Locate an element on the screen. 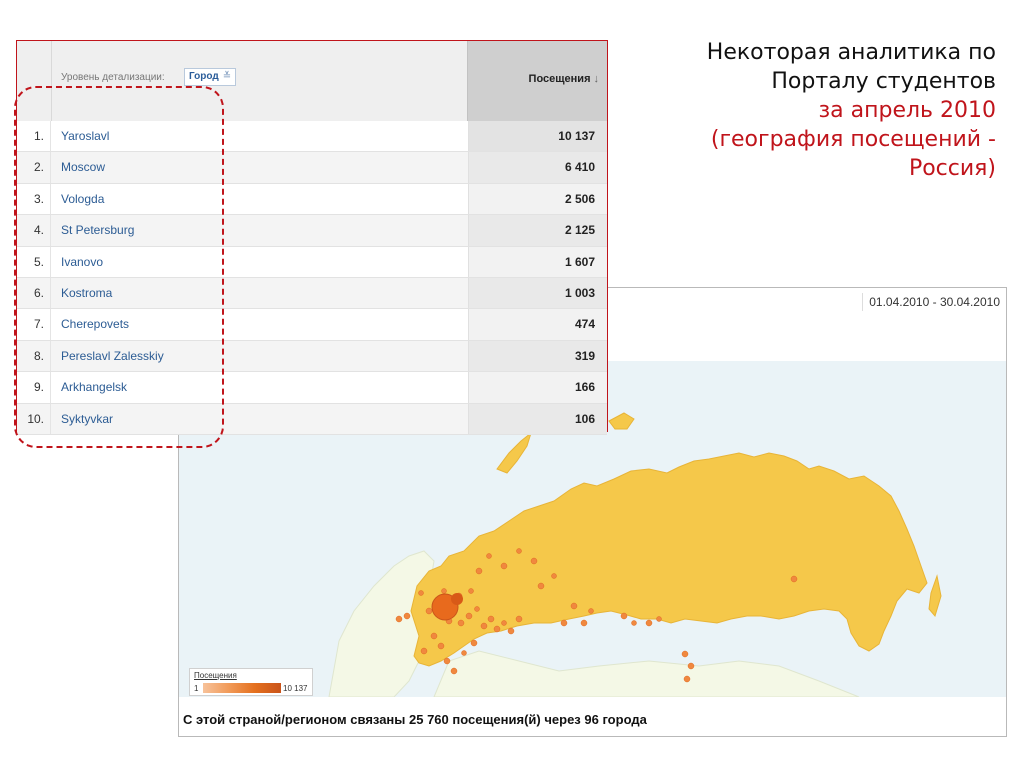 The image size is (1024, 768). row-index: 8. is located at coordinates (34, 356).